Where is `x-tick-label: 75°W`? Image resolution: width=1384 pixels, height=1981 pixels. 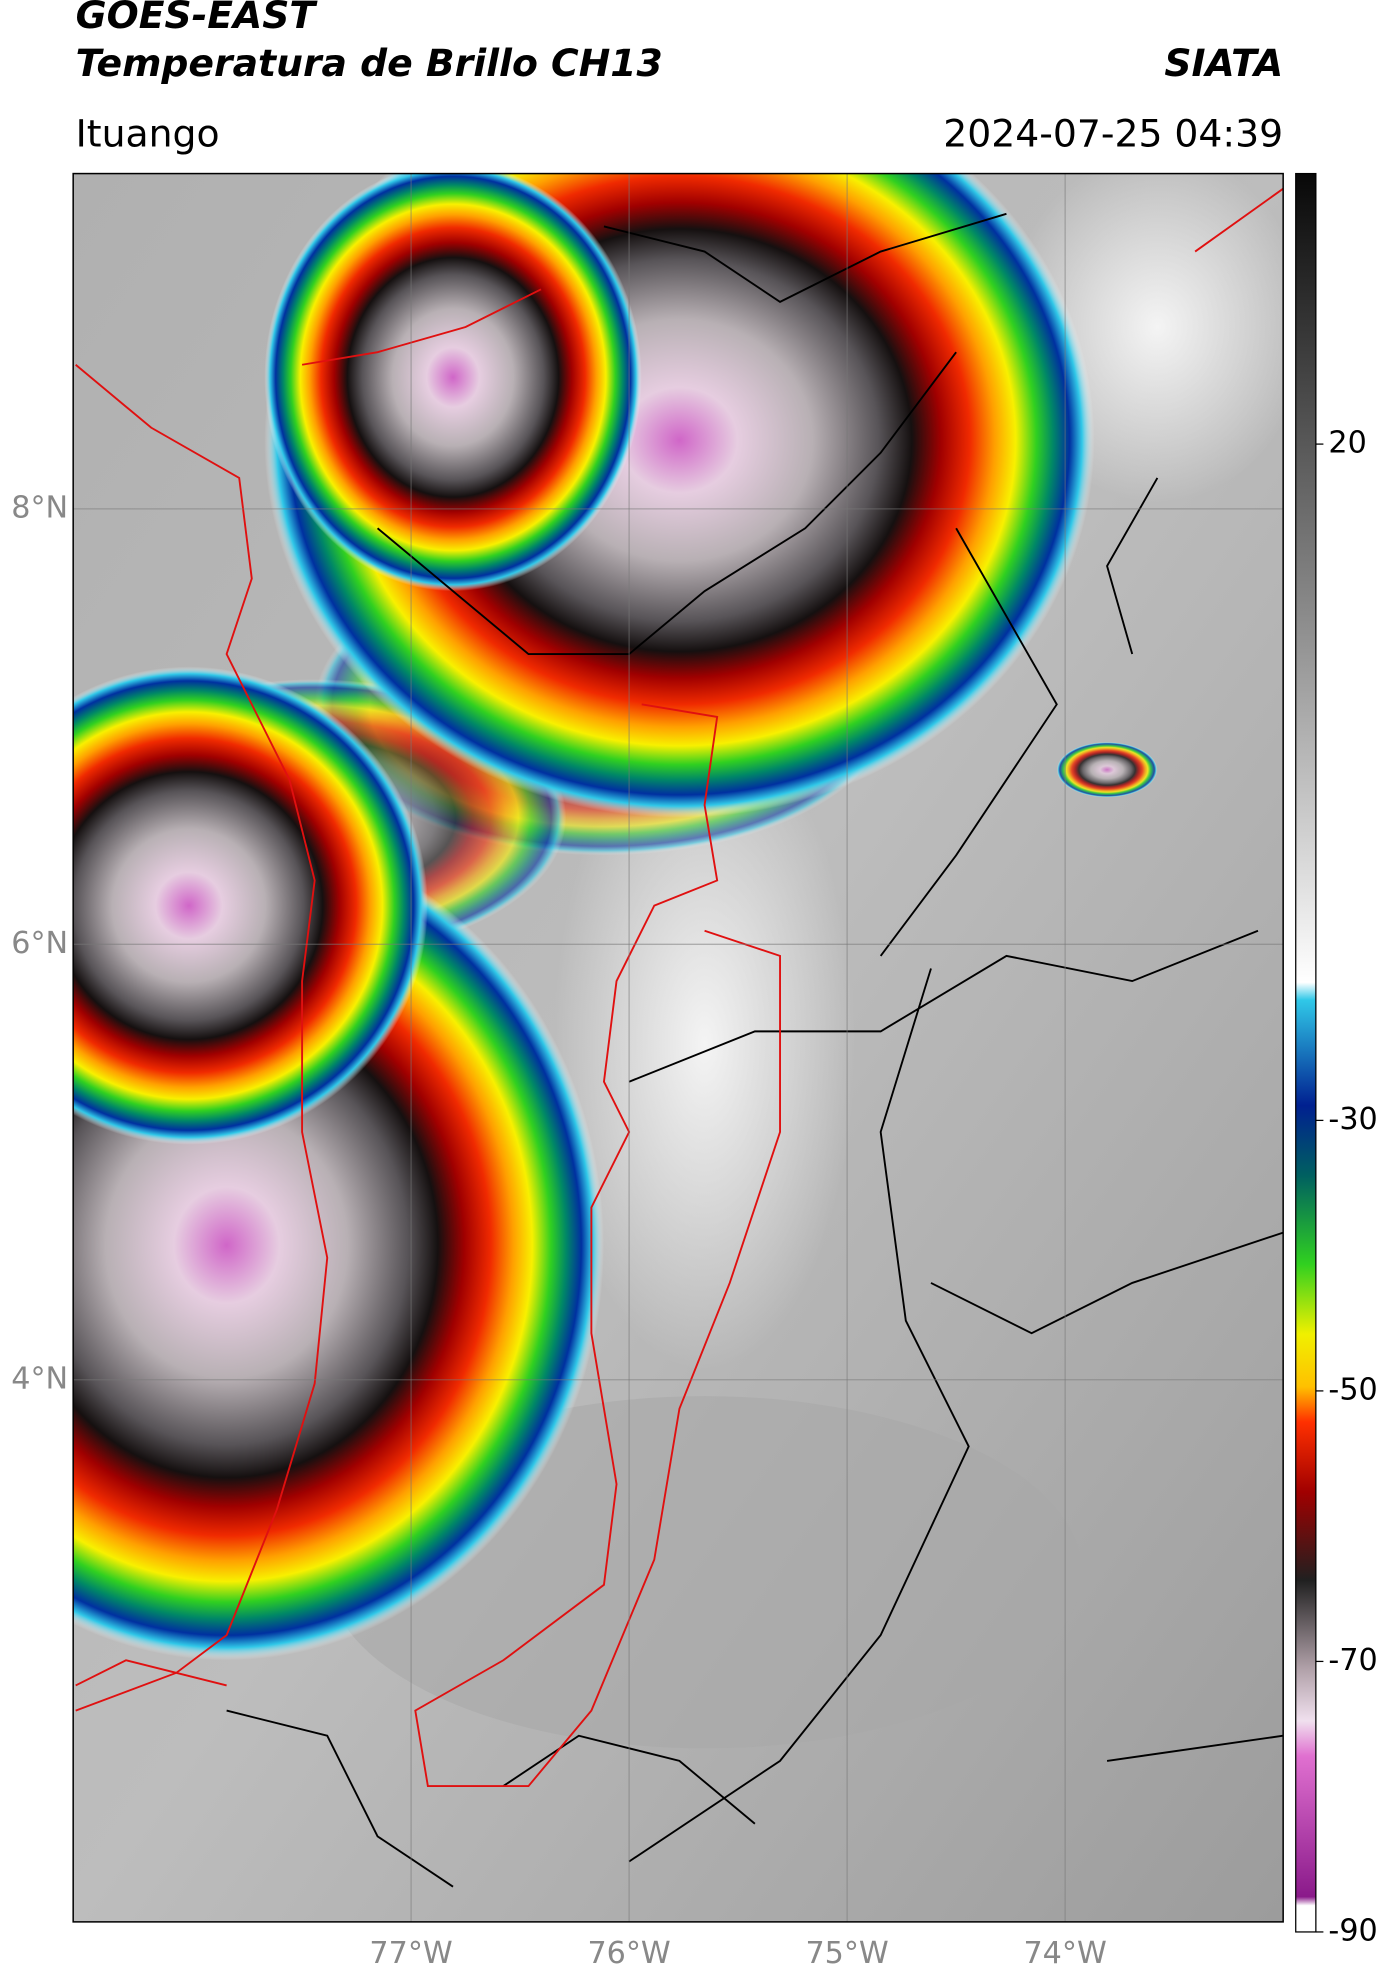
x-tick-label: 75°W is located at coordinates (846, 1953).